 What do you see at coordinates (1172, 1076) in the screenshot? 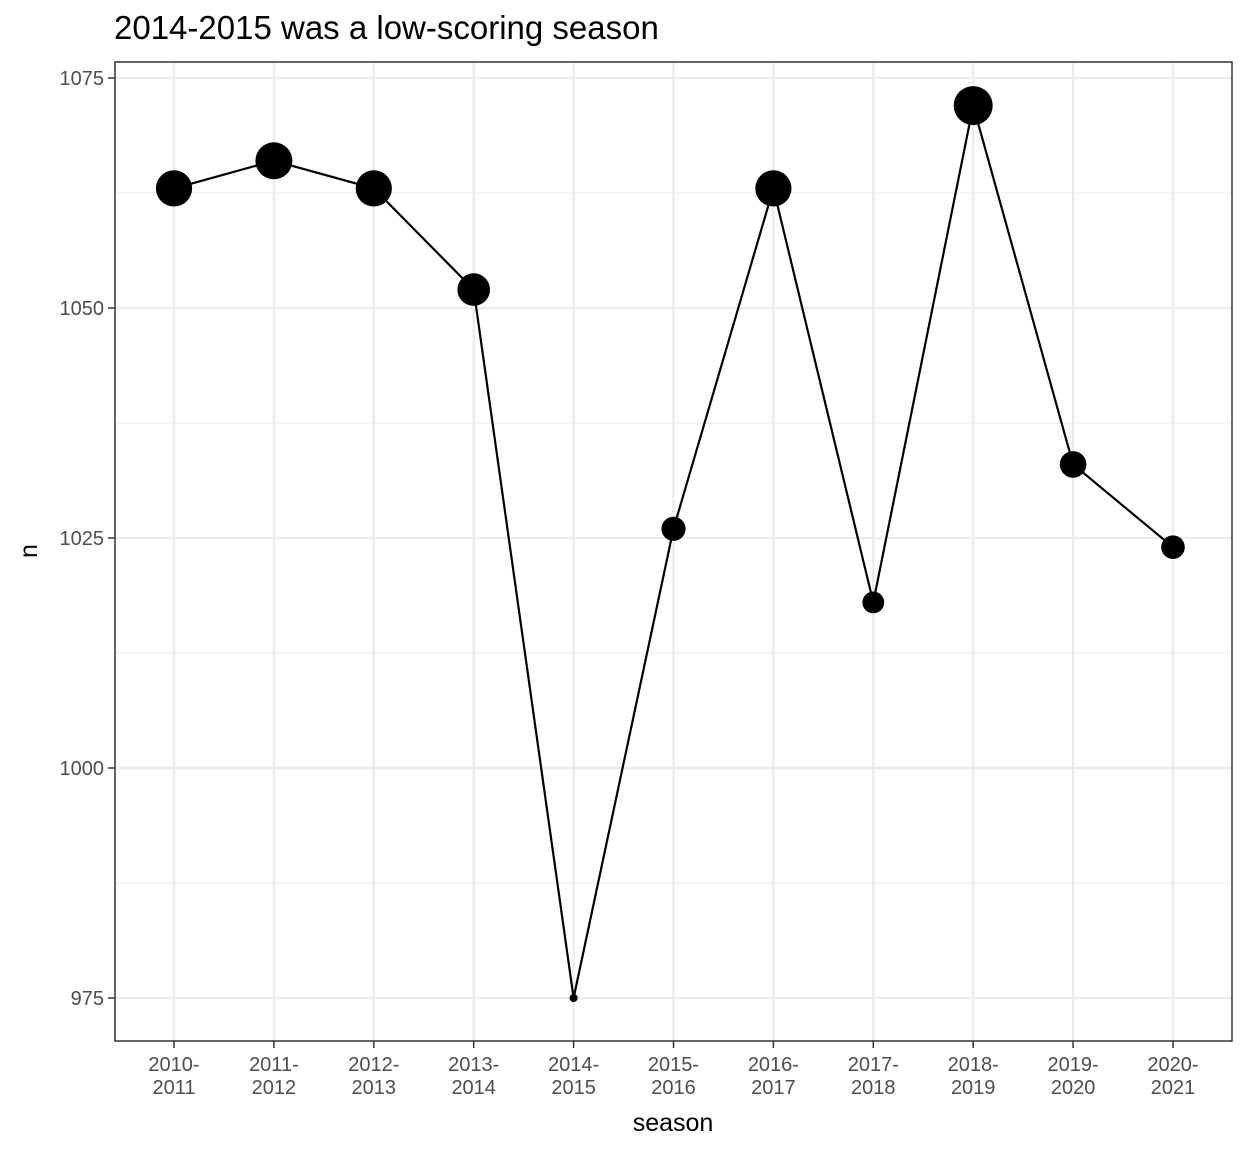
I see `x-tick-label: 2020-2021` at bounding box center [1172, 1076].